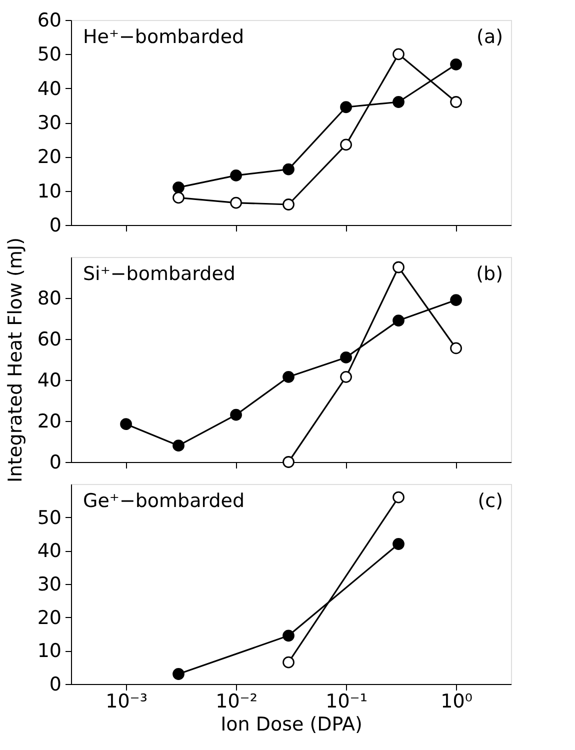 The height and width of the screenshot is (750, 575). I want to click on x-tick-label: 10⁻¹, so click(347, 701).